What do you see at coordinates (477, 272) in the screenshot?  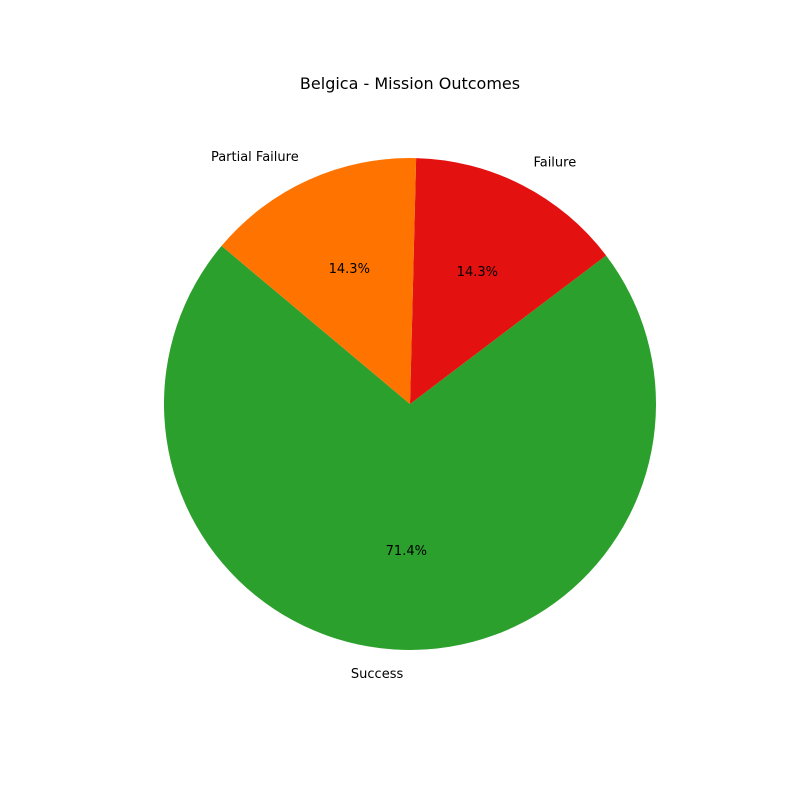 I see `percent-label-failure: 14.3%` at bounding box center [477, 272].